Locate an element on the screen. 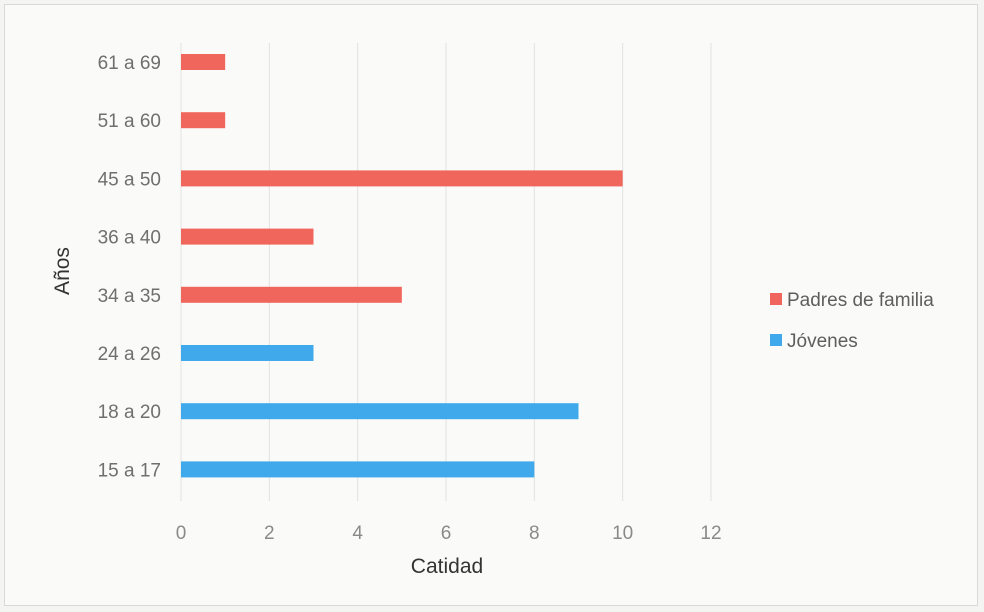 This screenshot has height=612, width=984. category-label-36-a-40: 36 a 40 is located at coordinates (129, 238).